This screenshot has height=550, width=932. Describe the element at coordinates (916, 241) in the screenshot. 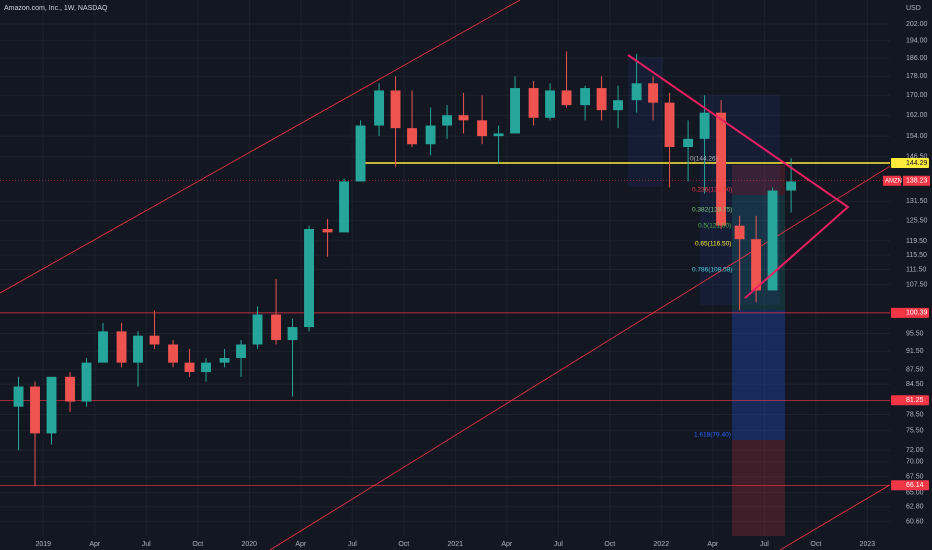

I see `y-tick-label: 119.50` at that location.